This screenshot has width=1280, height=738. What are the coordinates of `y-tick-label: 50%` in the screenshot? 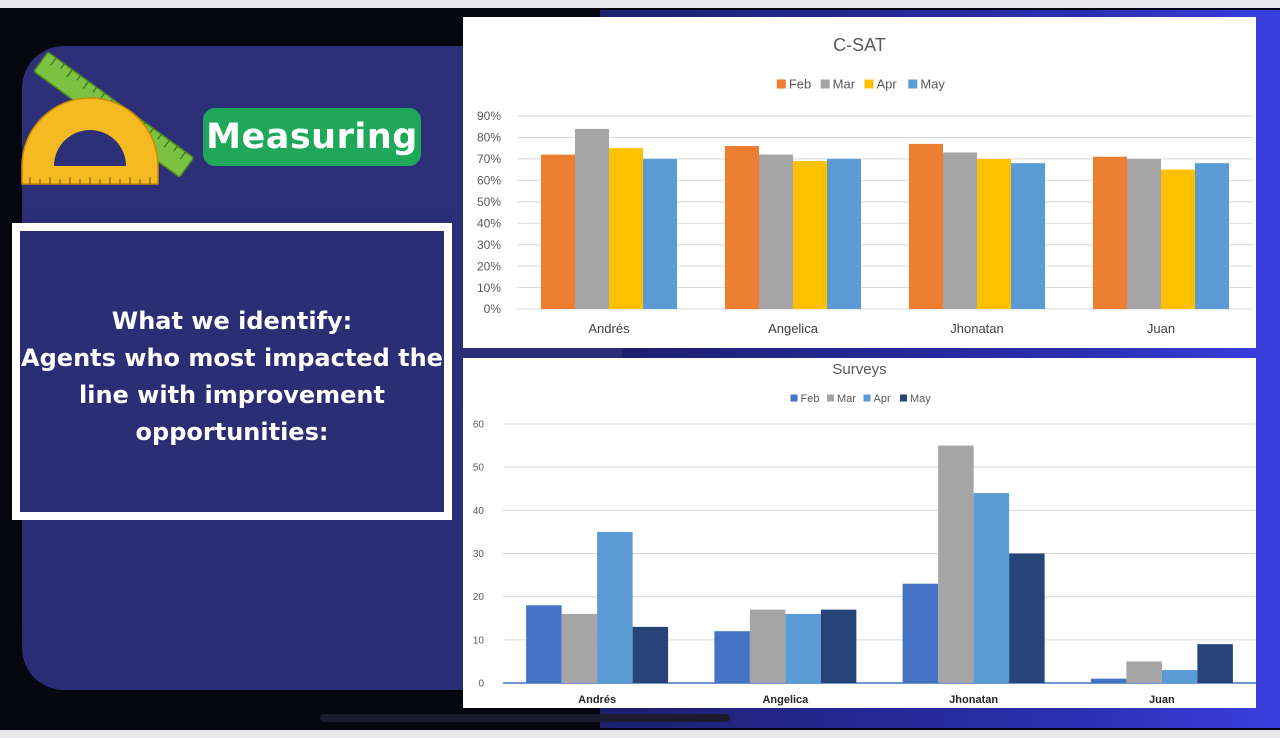 It's located at (489, 202).